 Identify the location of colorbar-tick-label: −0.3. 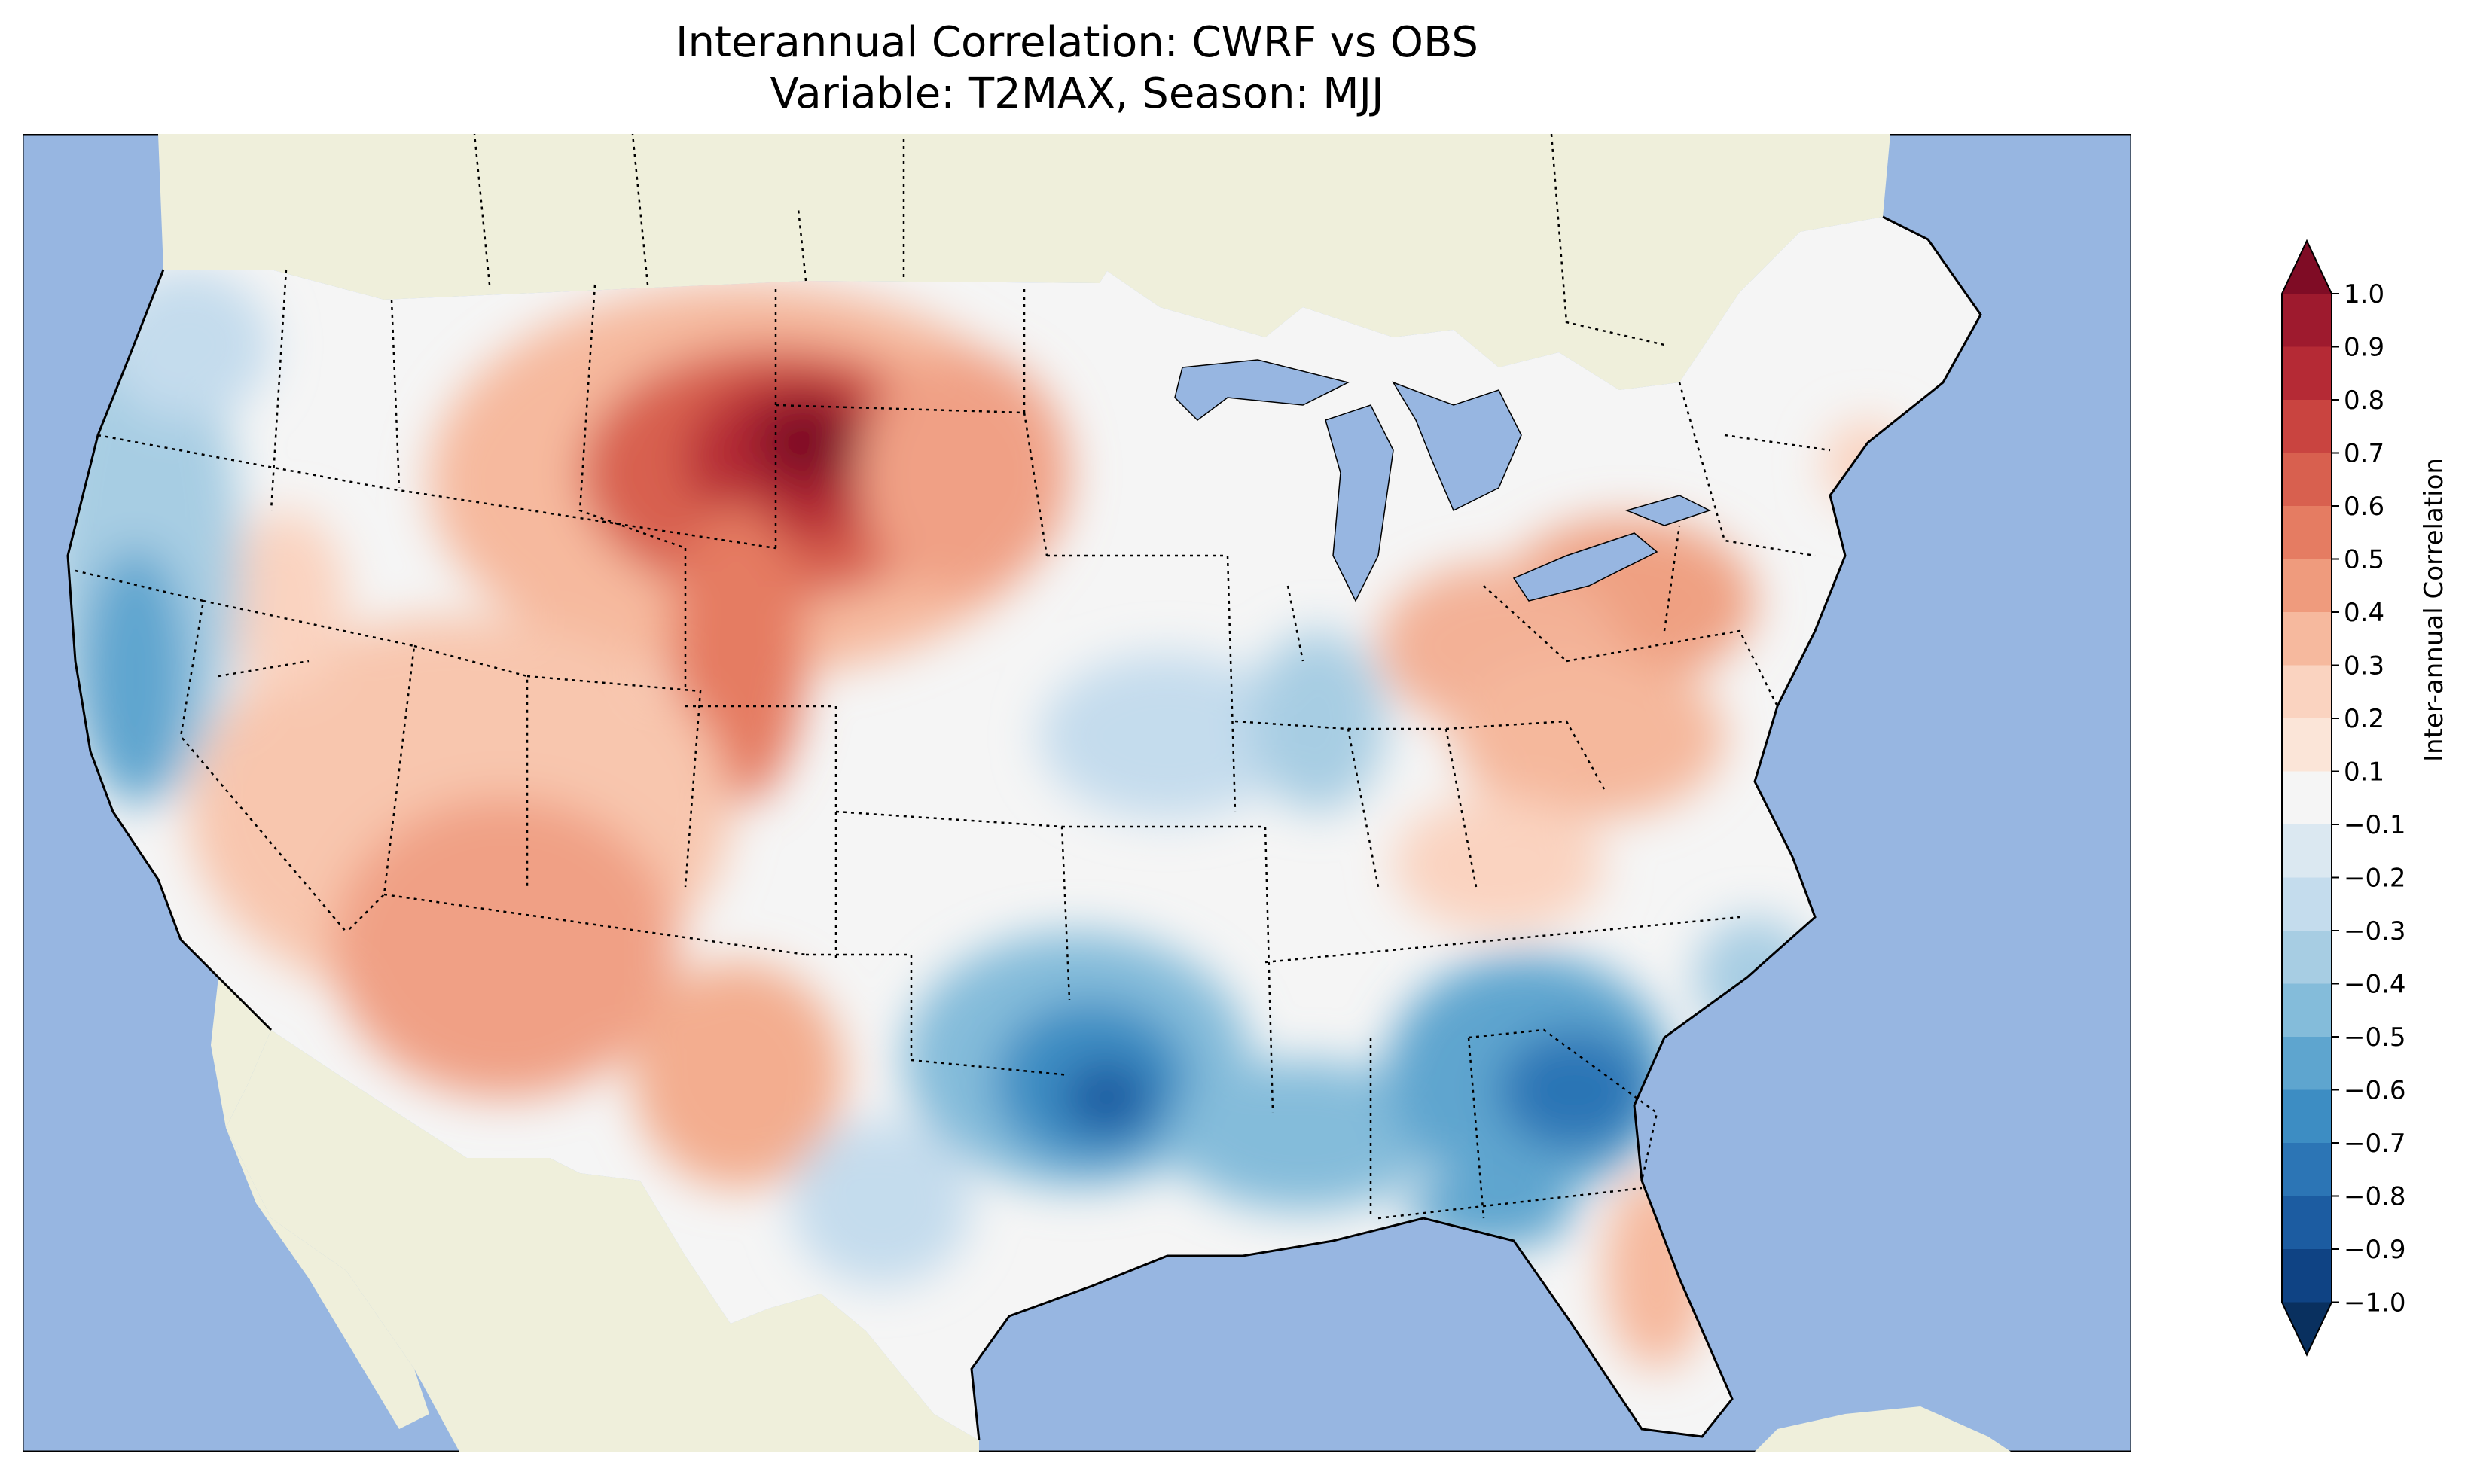
(2375, 931).